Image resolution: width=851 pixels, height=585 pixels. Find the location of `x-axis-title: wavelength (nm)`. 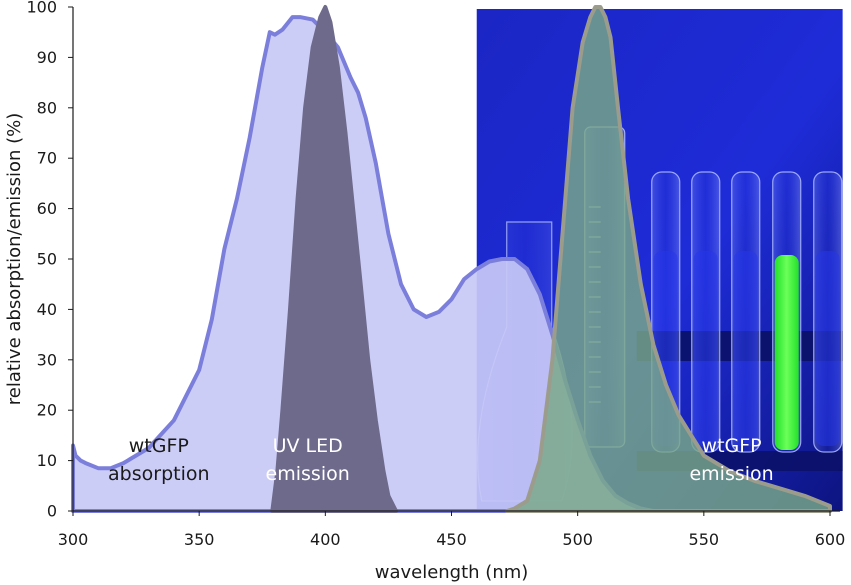

x-axis-title: wavelength (nm) is located at coordinates (452, 572).